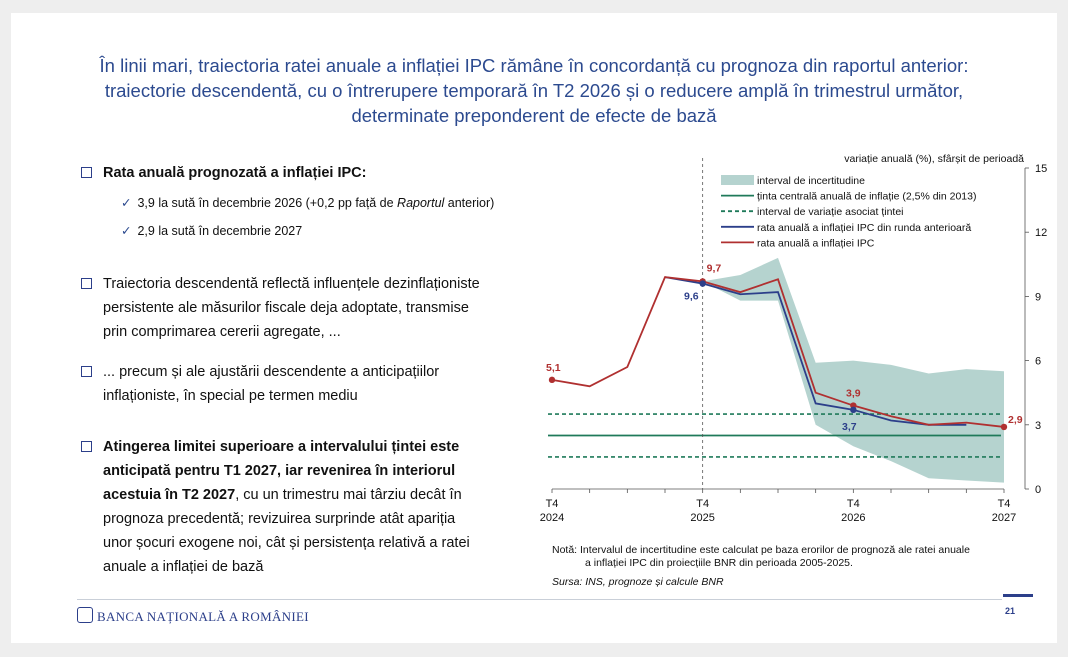 The height and width of the screenshot is (657, 1068). I want to click on uncertainty-band, so click(853, 370).